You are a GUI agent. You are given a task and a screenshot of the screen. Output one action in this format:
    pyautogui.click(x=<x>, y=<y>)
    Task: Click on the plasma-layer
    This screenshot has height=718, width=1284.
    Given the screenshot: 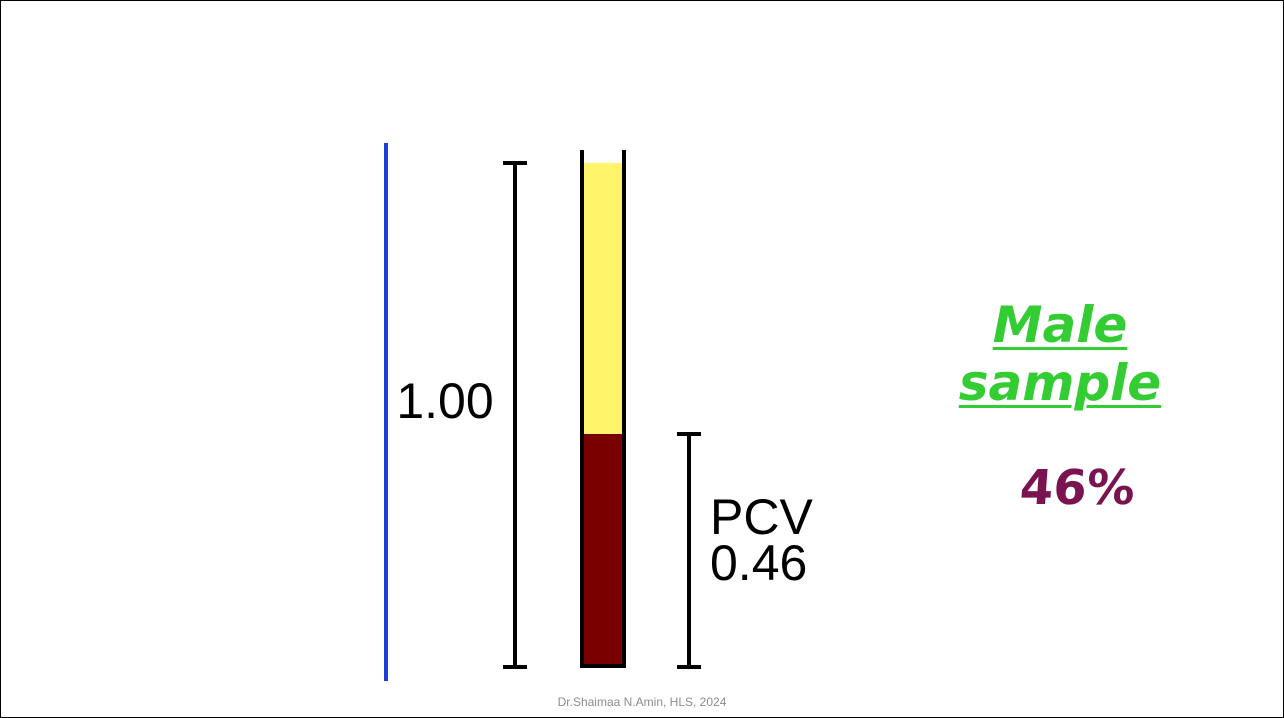 What is the action you would take?
    pyautogui.click(x=603, y=298)
    